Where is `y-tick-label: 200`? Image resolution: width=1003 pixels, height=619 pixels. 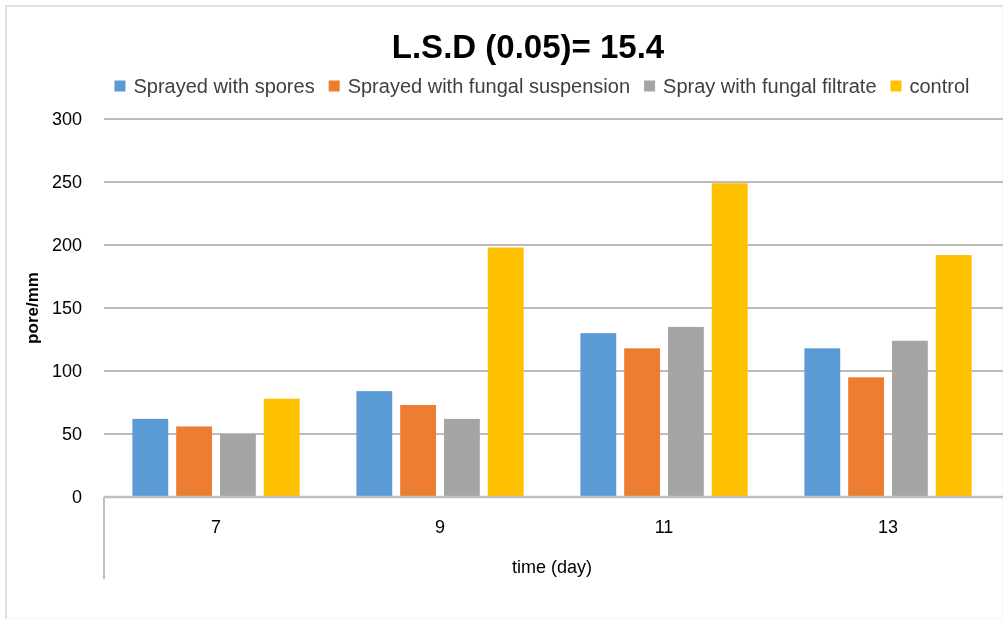
y-tick-label: 200 is located at coordinates (66, 245).